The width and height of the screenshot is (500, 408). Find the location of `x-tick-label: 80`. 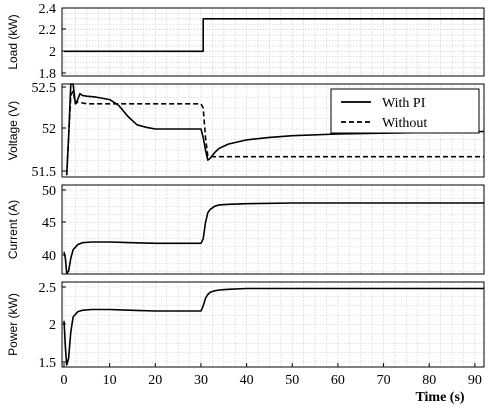

x-tick-label: 80 is located at coordinates (429, 380).